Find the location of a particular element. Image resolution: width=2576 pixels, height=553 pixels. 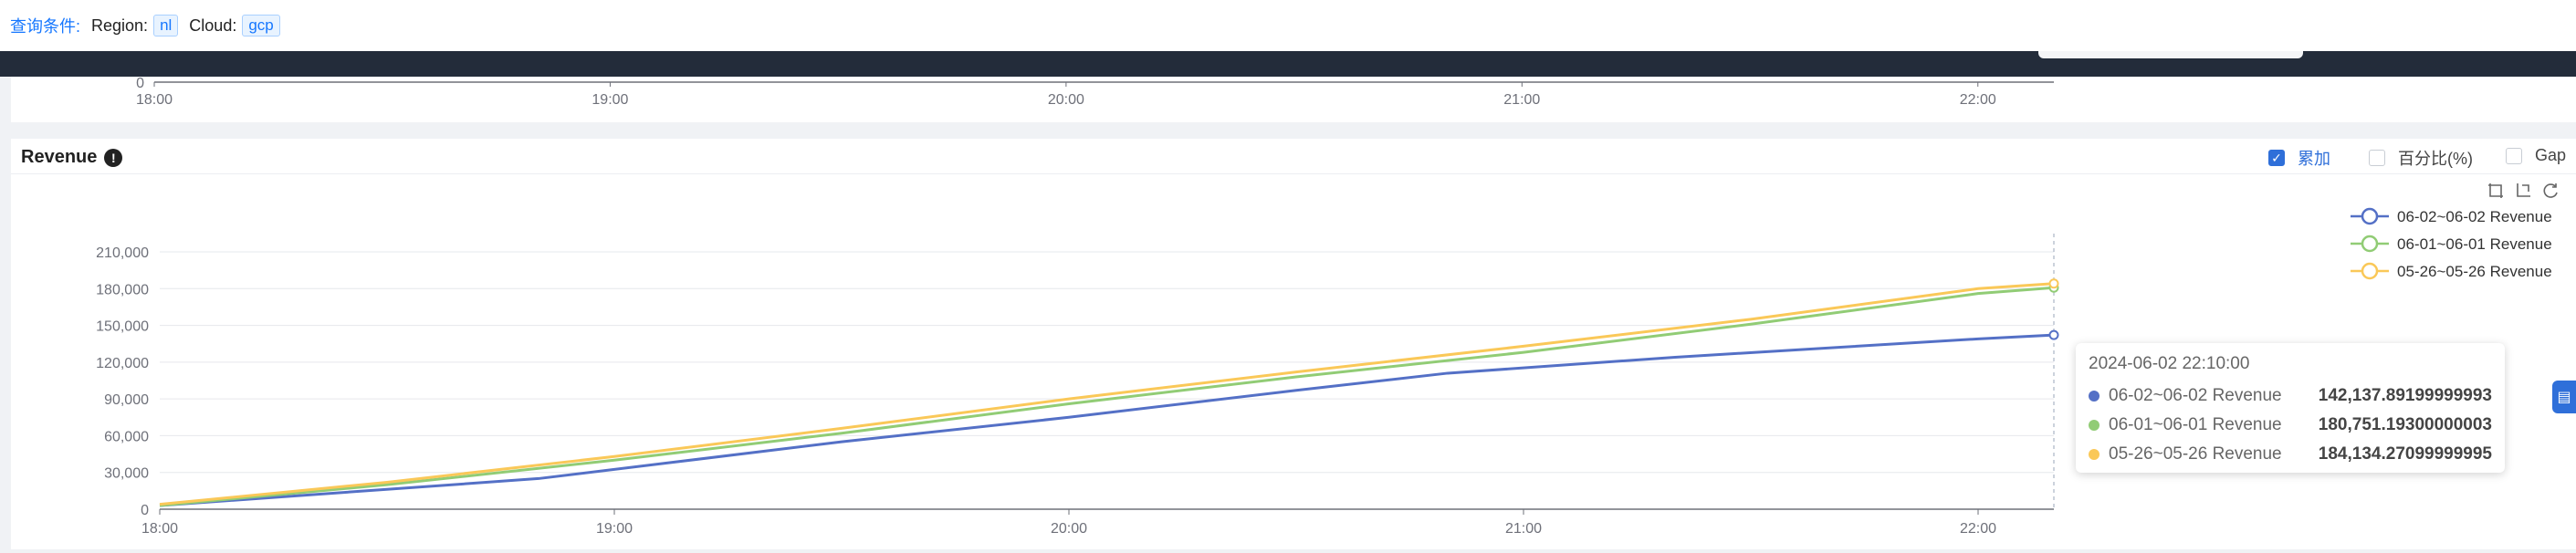

cloud-filter-label: Cloud: is located at coordinates (213, 25).